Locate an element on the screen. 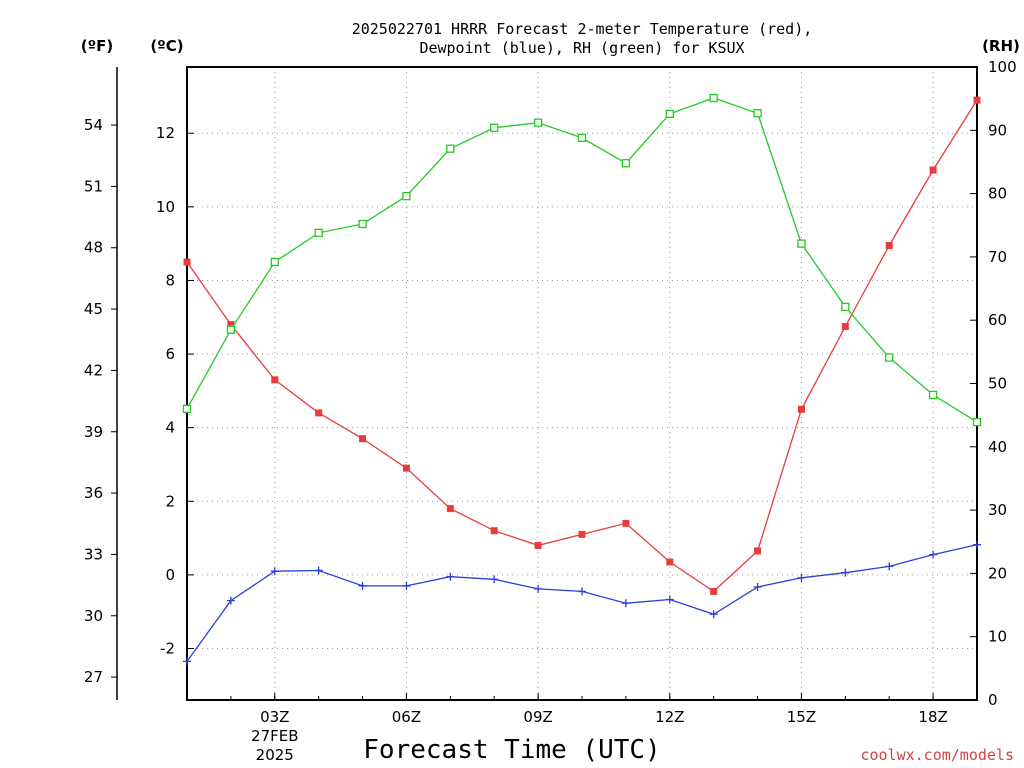 Image resolution: width=1024 pixels, height=768 pixels. x-tick-label: 18Z is located at coordinates (932, 717).